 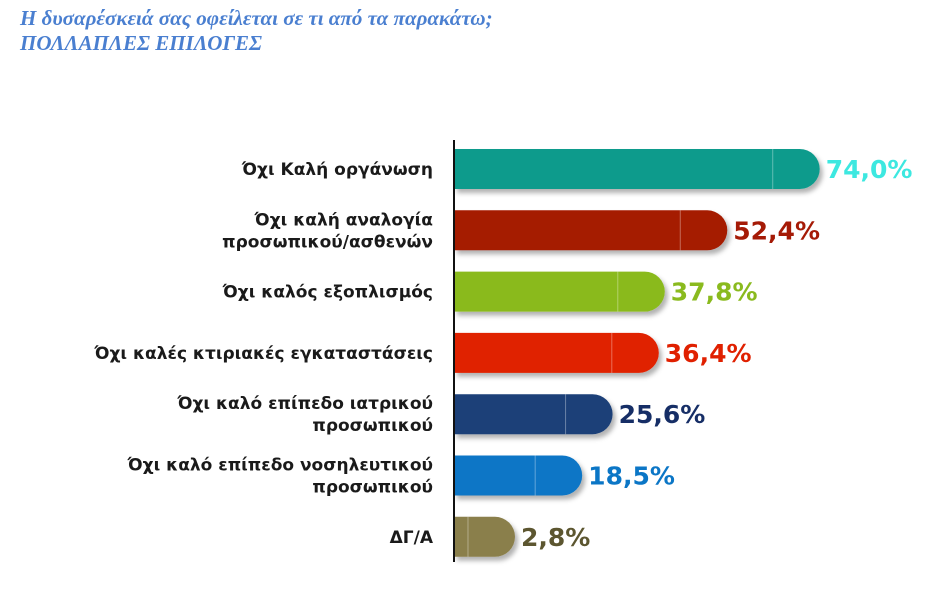 What do you see at coordinates (555, 537) in the screenshot?
I see `data-label: 2,8%` at bounding box center [555, 537].